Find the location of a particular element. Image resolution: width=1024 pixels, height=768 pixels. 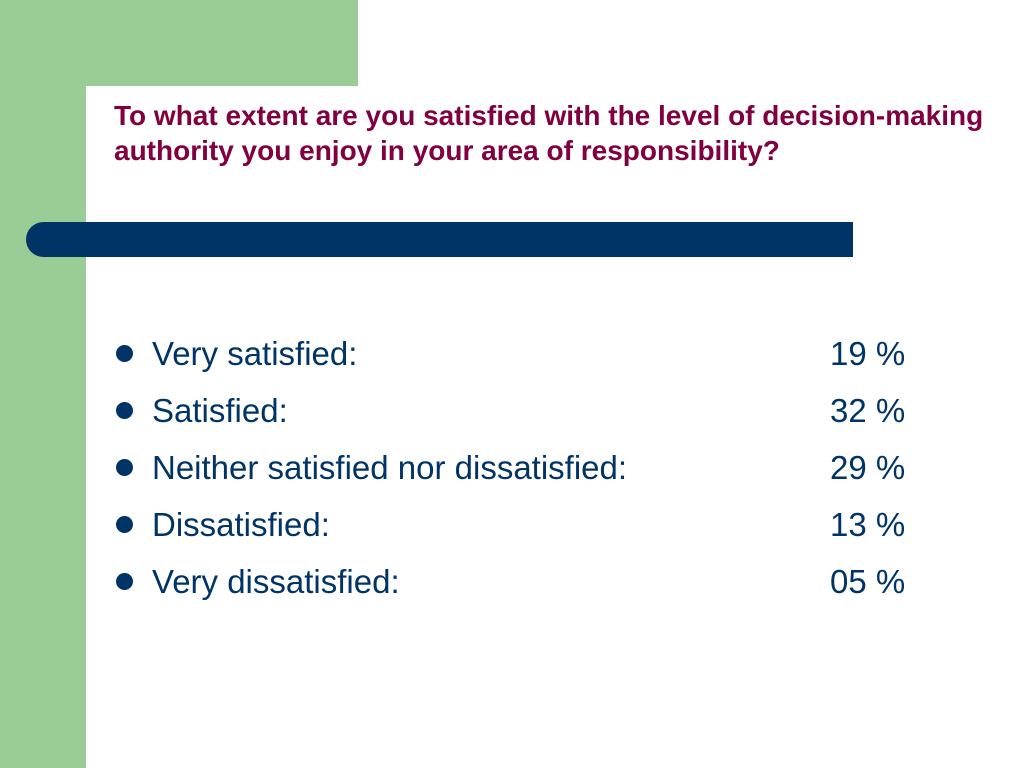

result-item-very-satisfied: Very satisfied: 19 % is located at coordinates (534, 353).